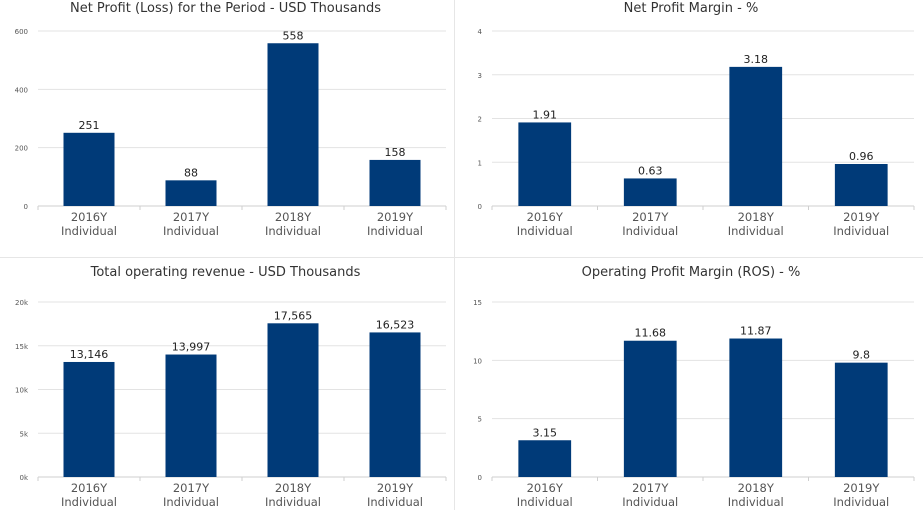  Describe the element at coordinates (545, 114) in the screenshot. I see `data-label: 1.91` at that location.